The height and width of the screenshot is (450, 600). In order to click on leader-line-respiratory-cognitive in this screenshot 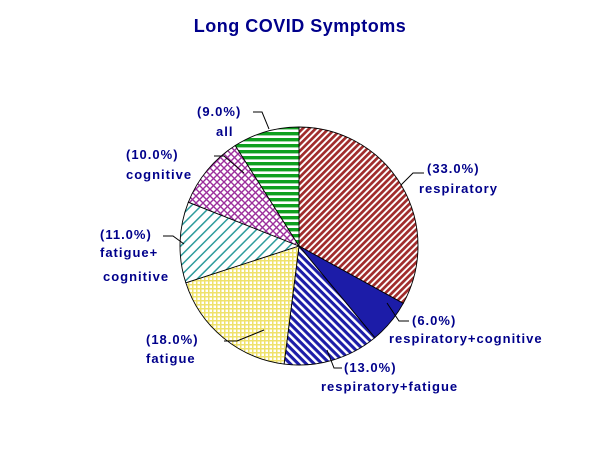, I will do `click(397, 312)`.